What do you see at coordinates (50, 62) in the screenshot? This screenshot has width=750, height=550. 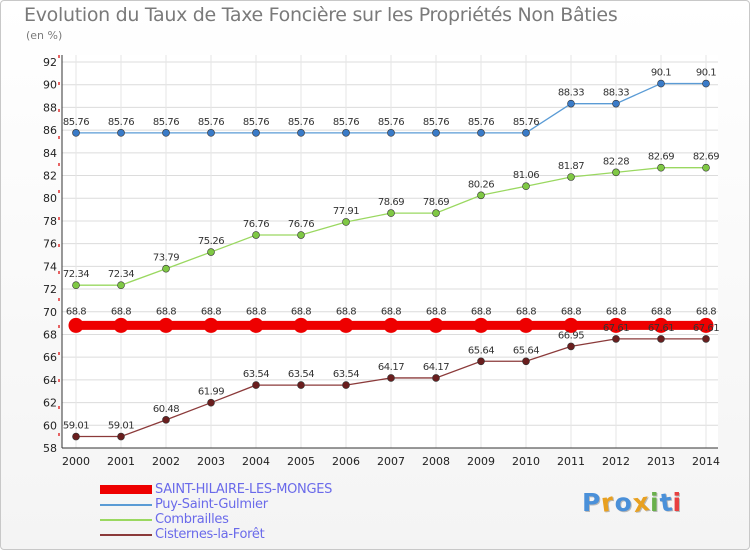 I see `y-tick-label: 92` at bounding box center [50, 62].